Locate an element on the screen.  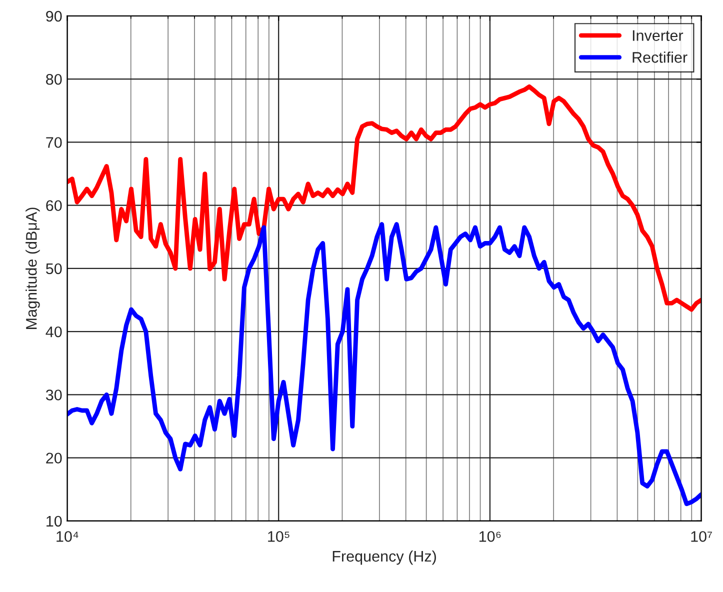
y-tick-label: 20 is located at coordinates (54, 458).